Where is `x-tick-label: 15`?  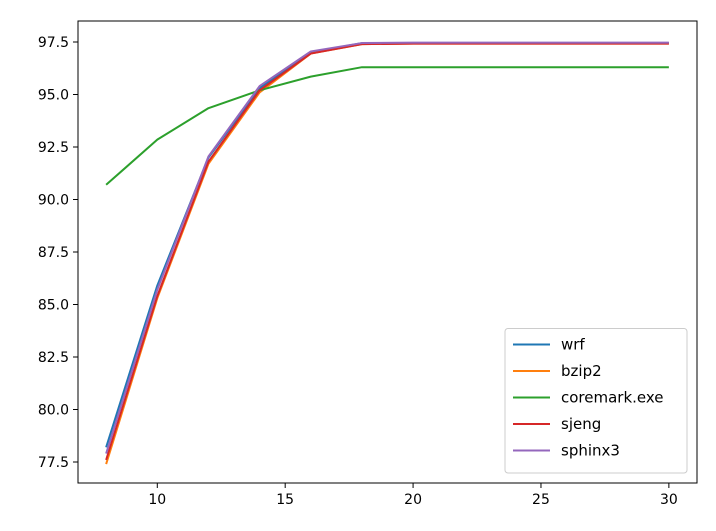 x-tick-label: 15 is located at coordinates (285, 500).